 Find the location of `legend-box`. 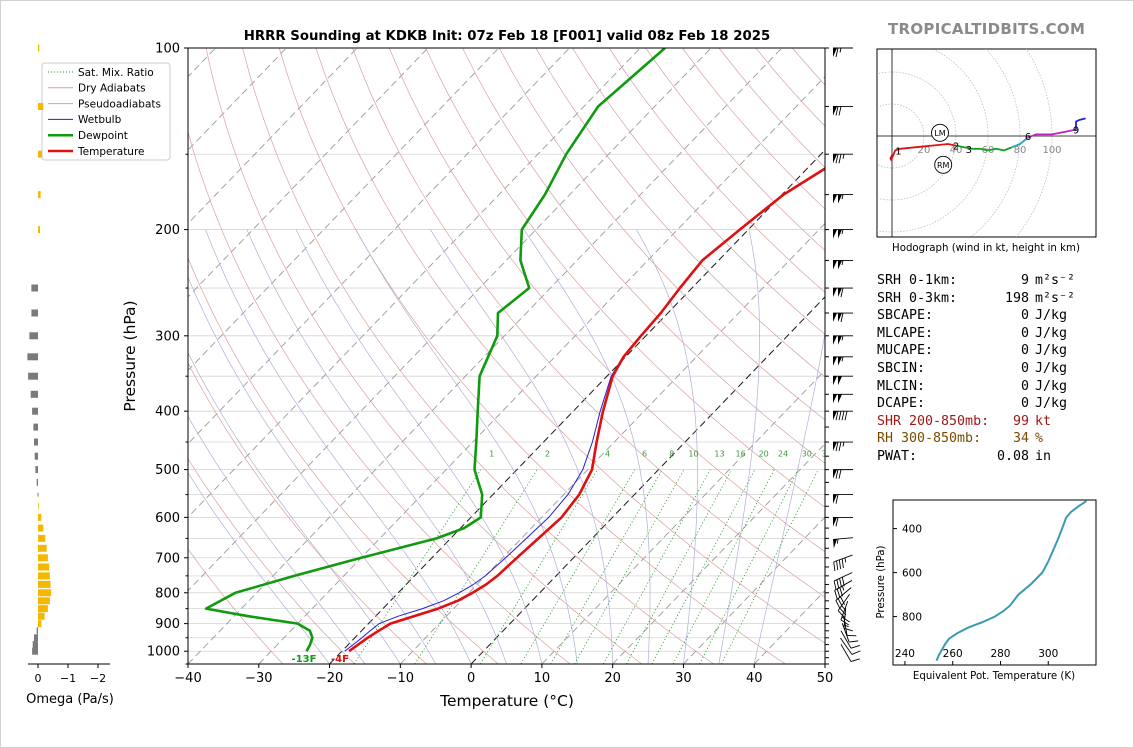

legend-box is located at coordinates (106, 111).